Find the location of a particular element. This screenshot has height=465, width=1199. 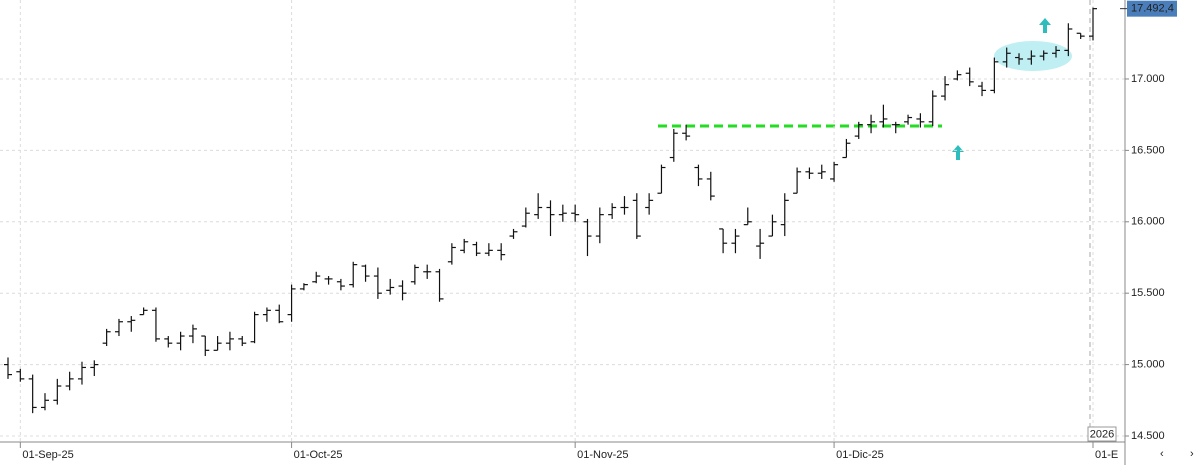

y-tick-label: 16.000 is located at coordinates (1148, 222).